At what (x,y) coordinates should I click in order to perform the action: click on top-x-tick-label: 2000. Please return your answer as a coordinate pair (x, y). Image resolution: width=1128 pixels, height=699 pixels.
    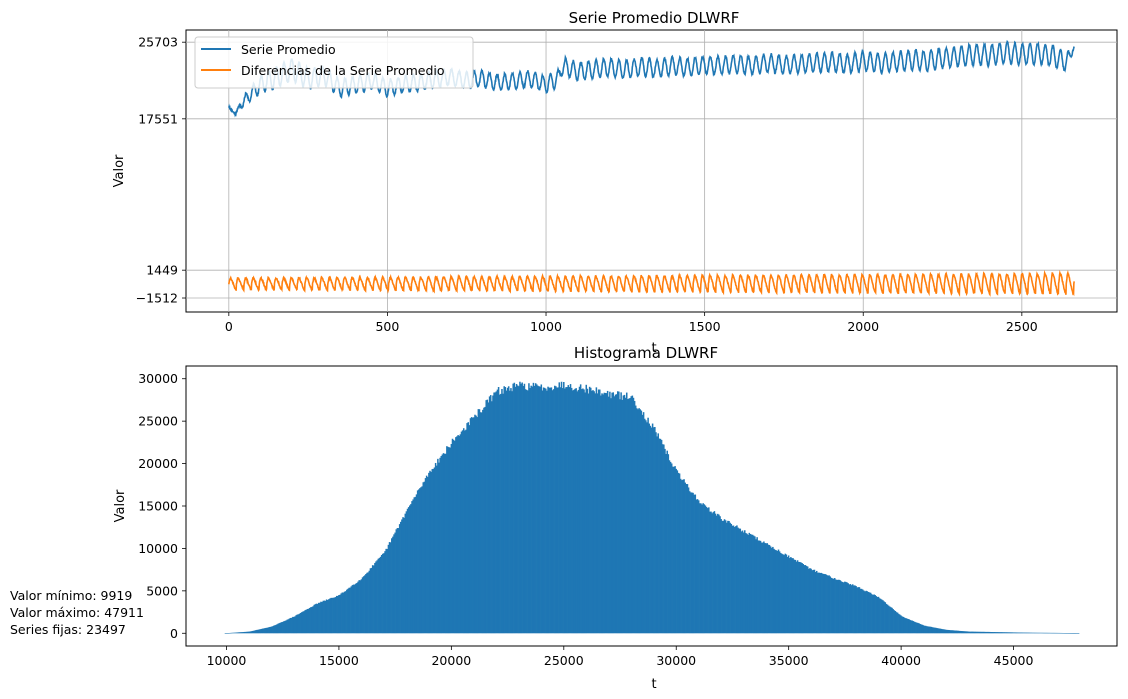
    Looking at the image, I should click on (863, 326).